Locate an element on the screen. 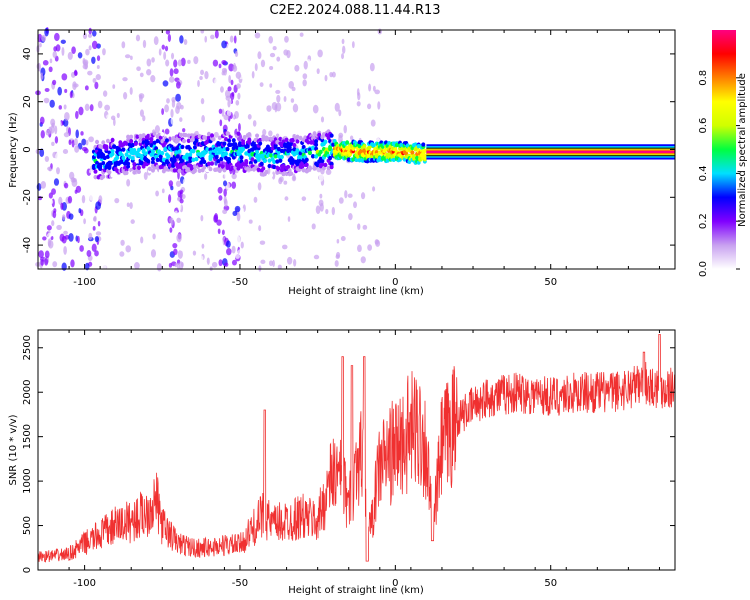 The height and width of the screenshot is (600, 750). spectrogram-carrier-band is located at coordinates (550, 151).